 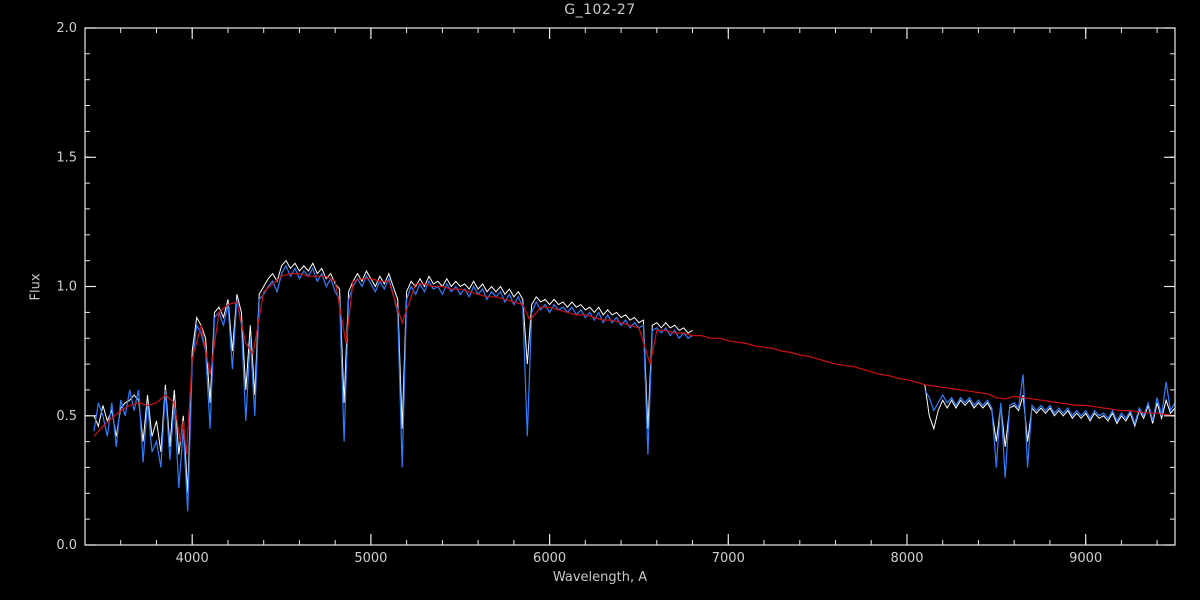 What do you see at coordinates (66, 28) in the screenshot?
I see `y-tick-label: 2.0` at bounding box center [66, 28].